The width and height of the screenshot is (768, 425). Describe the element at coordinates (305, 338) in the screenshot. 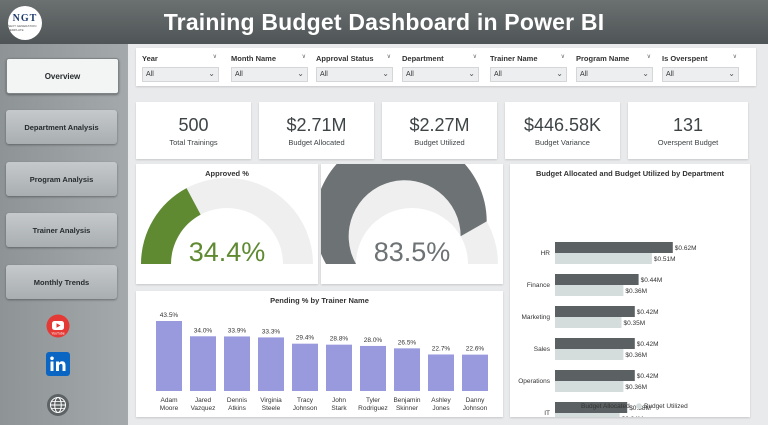

I see `pending-value-label: 29.4%` at that location.